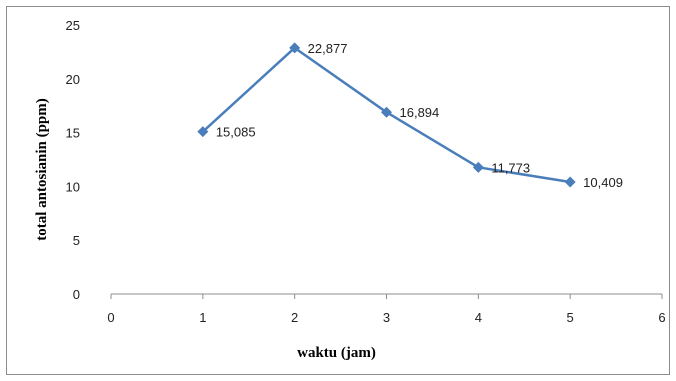 This screenshot has height=381, width=676. Describe the element at coordinates (76, 240) in the screenshot. I see `y-tick-label: 5` at that location.